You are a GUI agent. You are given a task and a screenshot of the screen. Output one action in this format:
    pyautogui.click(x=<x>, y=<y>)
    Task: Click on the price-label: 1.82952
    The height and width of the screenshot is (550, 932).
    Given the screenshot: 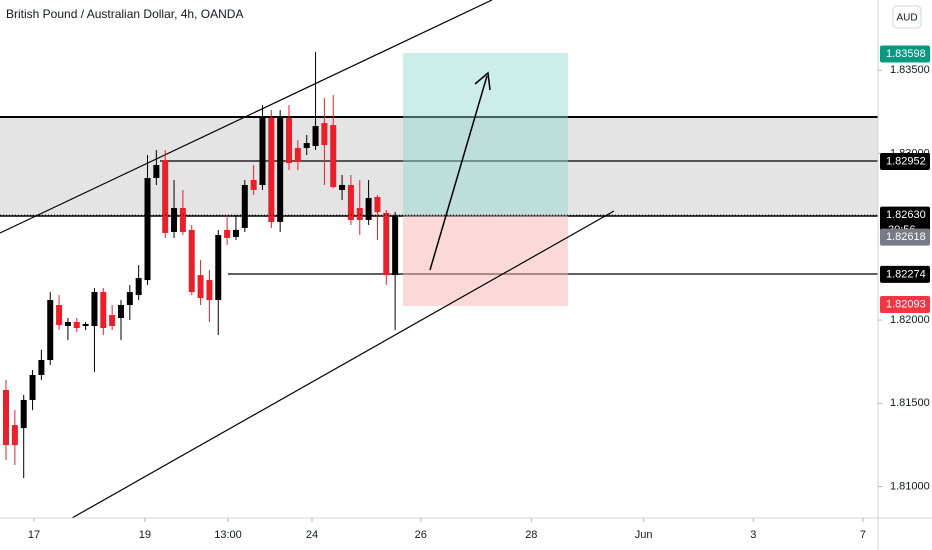 What is the action you would take?
    pyautogui.click(x=906, y=161)
    